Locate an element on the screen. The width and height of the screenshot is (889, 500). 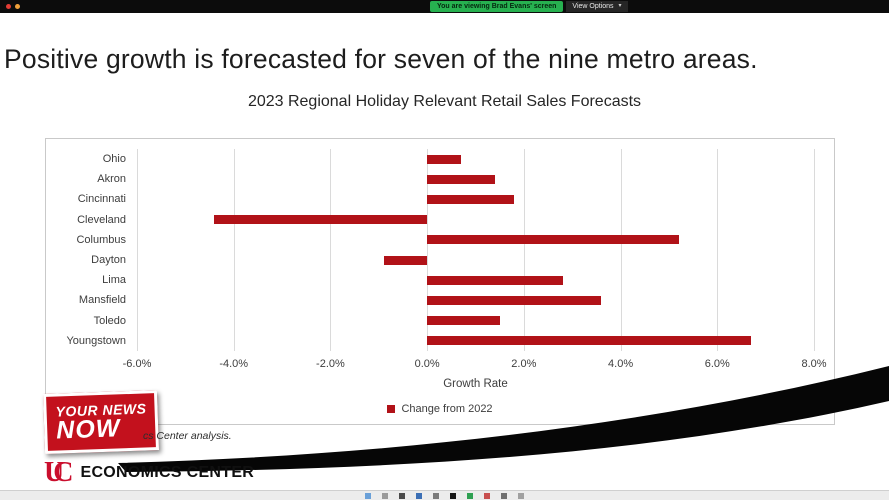
bar-cleveland is located at coordinates (321, 220).